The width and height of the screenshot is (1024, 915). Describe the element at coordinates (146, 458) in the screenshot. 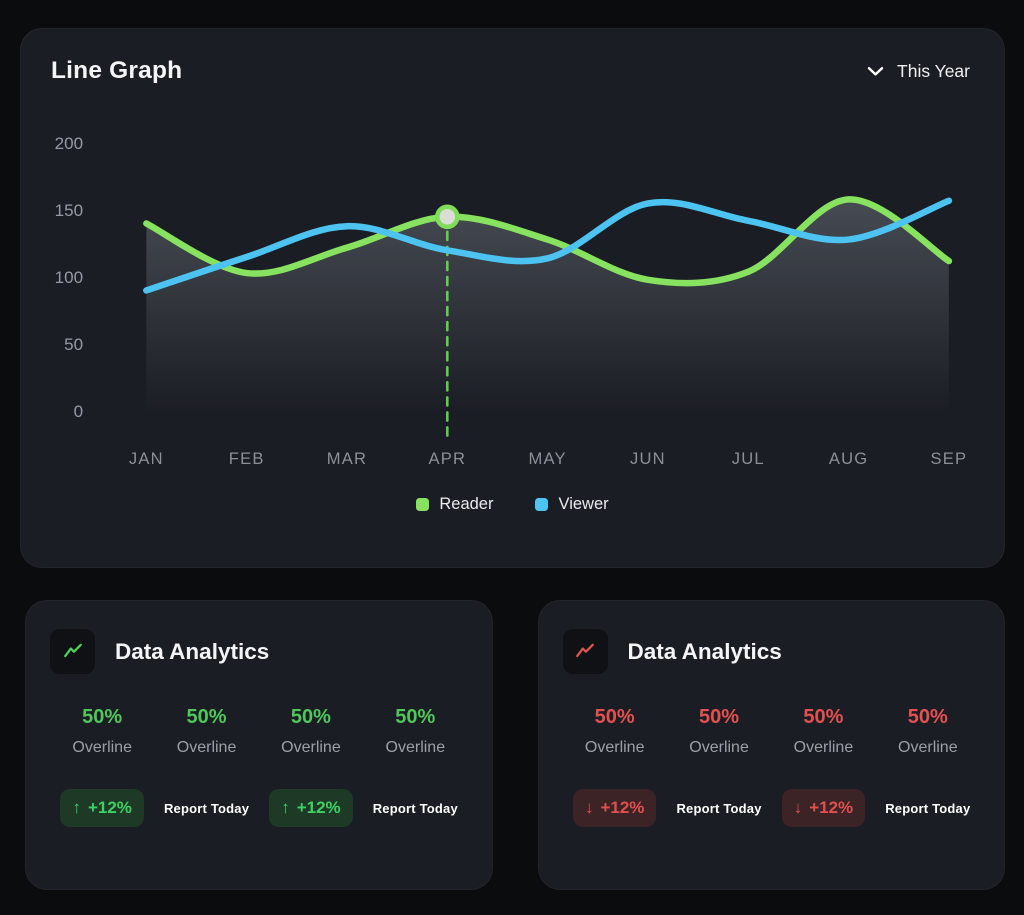

I see `svg-text: JAN` at that location.